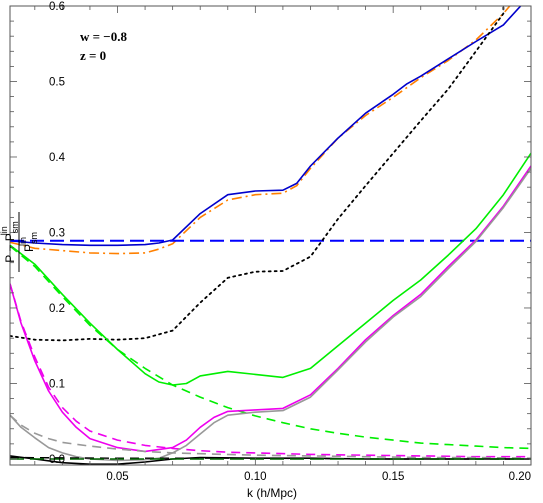  What do you see at coordinates (4, 230) in the screenshot?
I see `y-label-num-sup: lin` at bounding box center [4, 230].